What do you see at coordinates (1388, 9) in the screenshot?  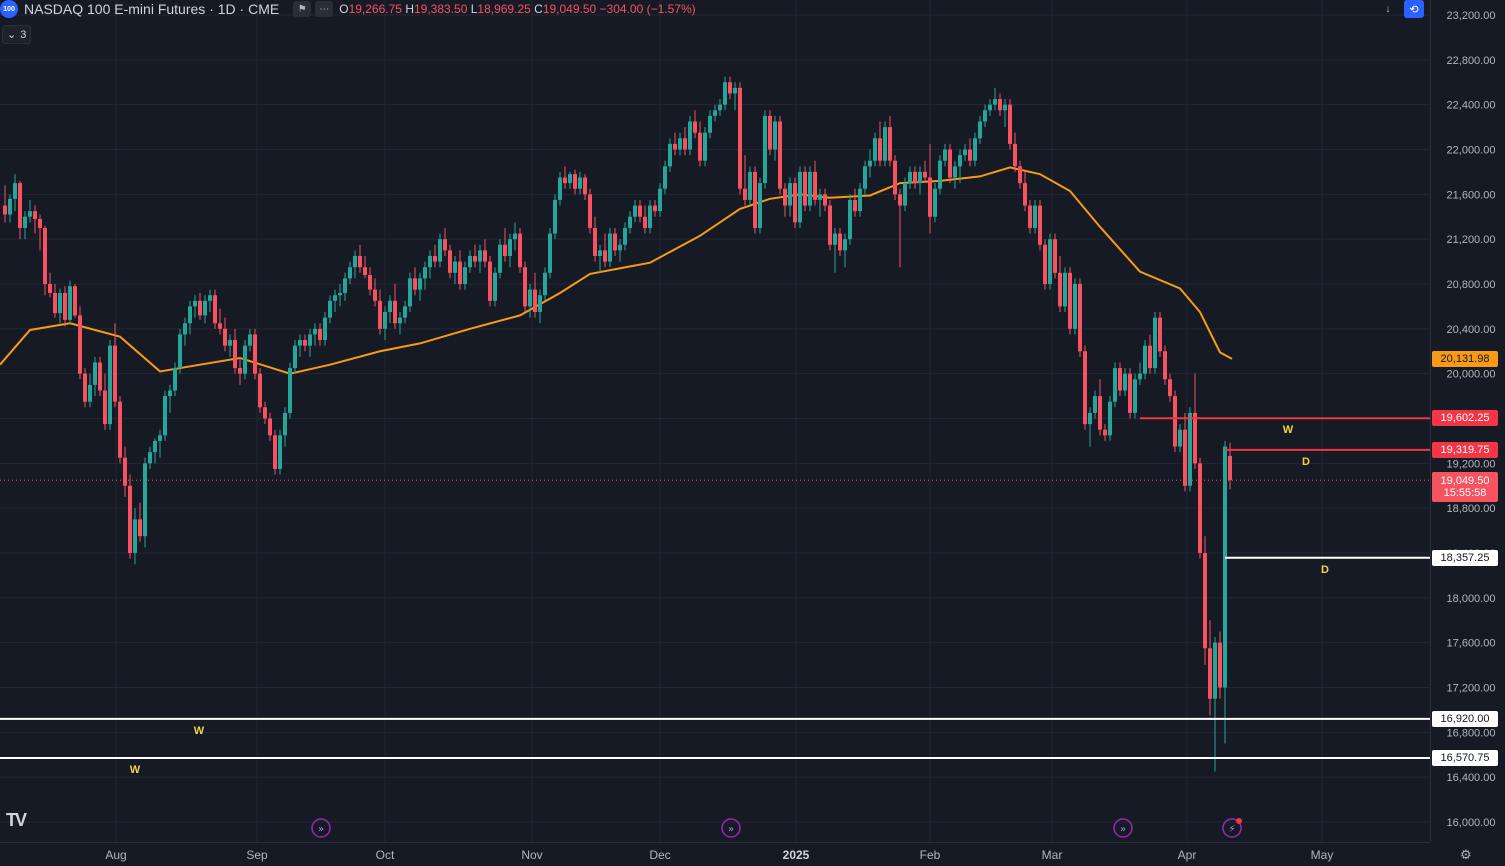 I see `arrow-down-icon: ↓` at bounding box center [1388, 9].